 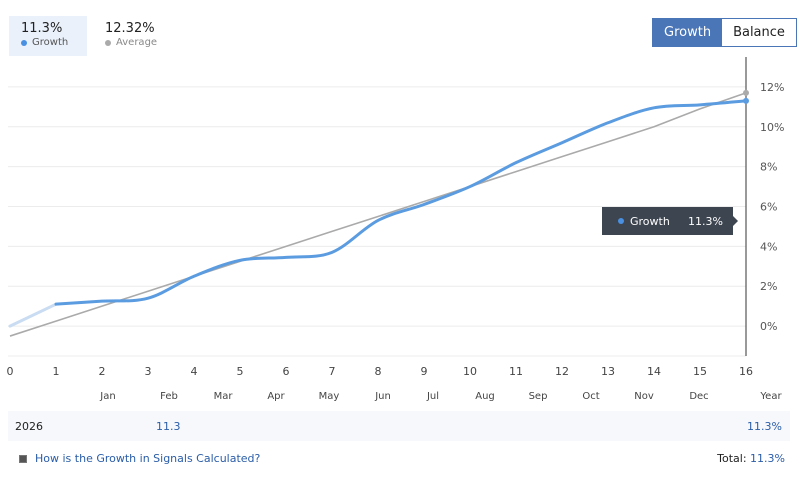 What do you see at coordinates (764, 426) in the screenshot?
I see `year-total-value: 11.3%` at bounding box center [764, 426].